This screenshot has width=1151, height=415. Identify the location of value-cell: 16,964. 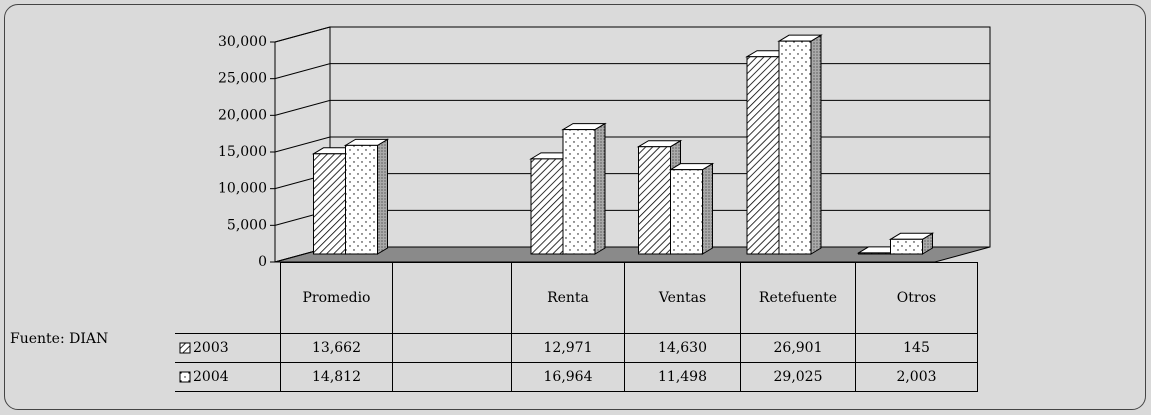
(568, 377).